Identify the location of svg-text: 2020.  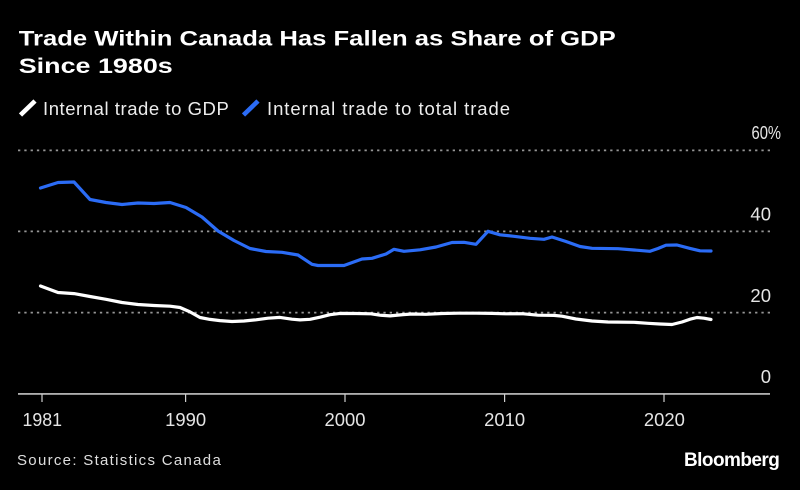
(664, 419).